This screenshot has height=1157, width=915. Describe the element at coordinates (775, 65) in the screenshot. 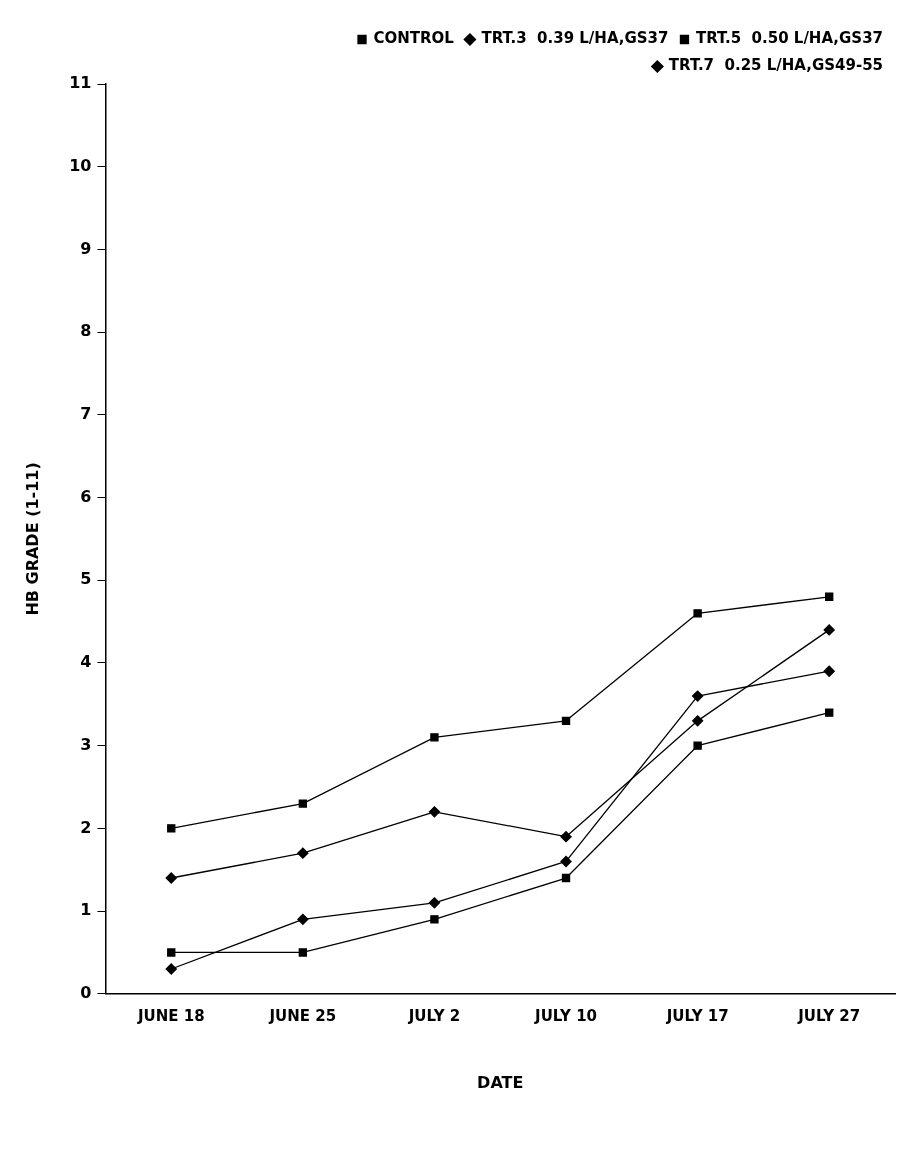

I see `legend-label: TRT.7 0.25 L/HA,GS49-55` at that location.